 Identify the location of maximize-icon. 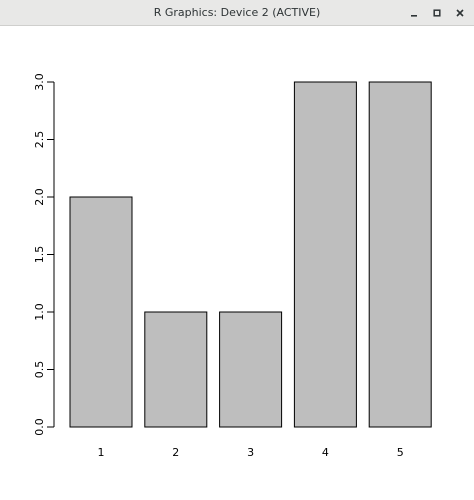
(437, 13).